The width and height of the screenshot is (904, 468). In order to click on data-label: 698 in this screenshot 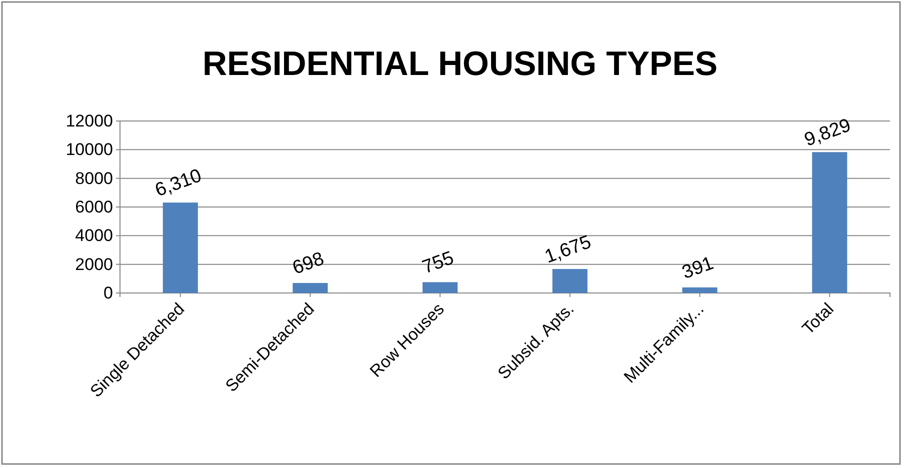, I will do `click(308, 264)`.